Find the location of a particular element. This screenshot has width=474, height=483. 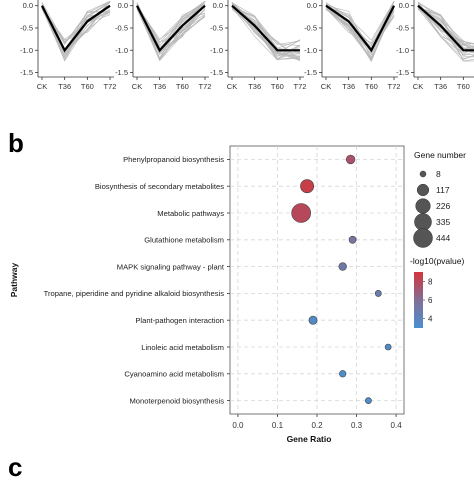

panel-c-label: c is located at coordinates (15, 467).